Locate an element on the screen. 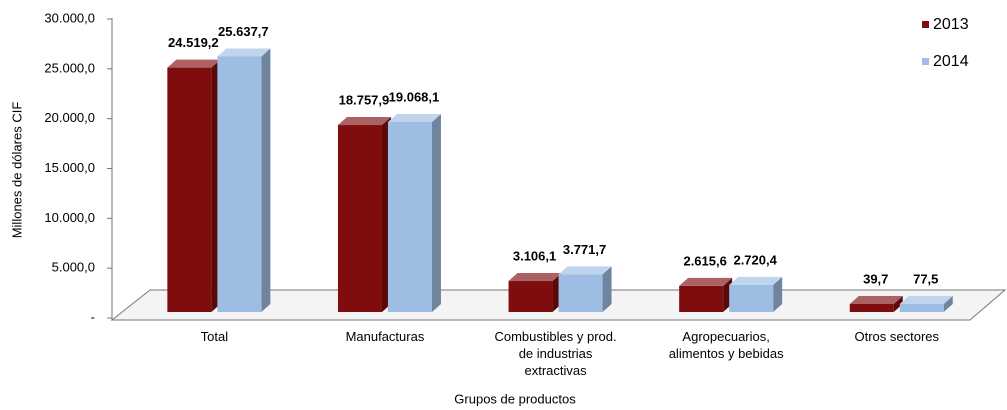  x-tick-line: Total is located at coordinates (215, 336).